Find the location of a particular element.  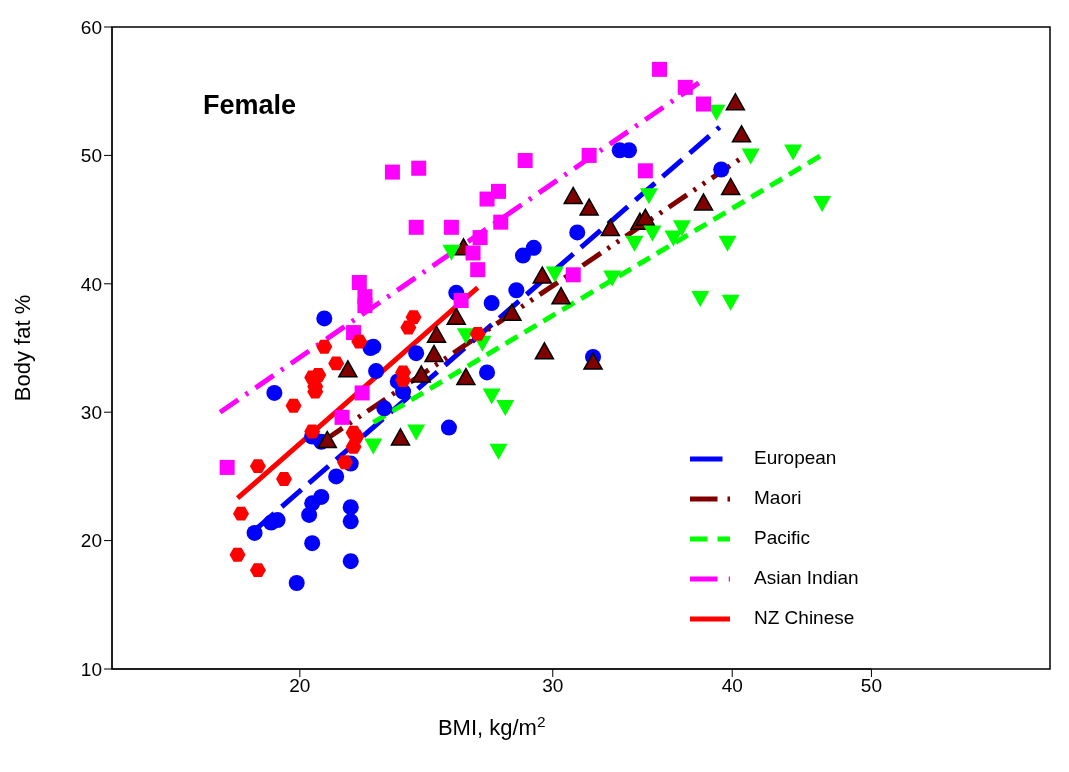

y-axis-title: Body fat % is located at coordinates (22, 348).